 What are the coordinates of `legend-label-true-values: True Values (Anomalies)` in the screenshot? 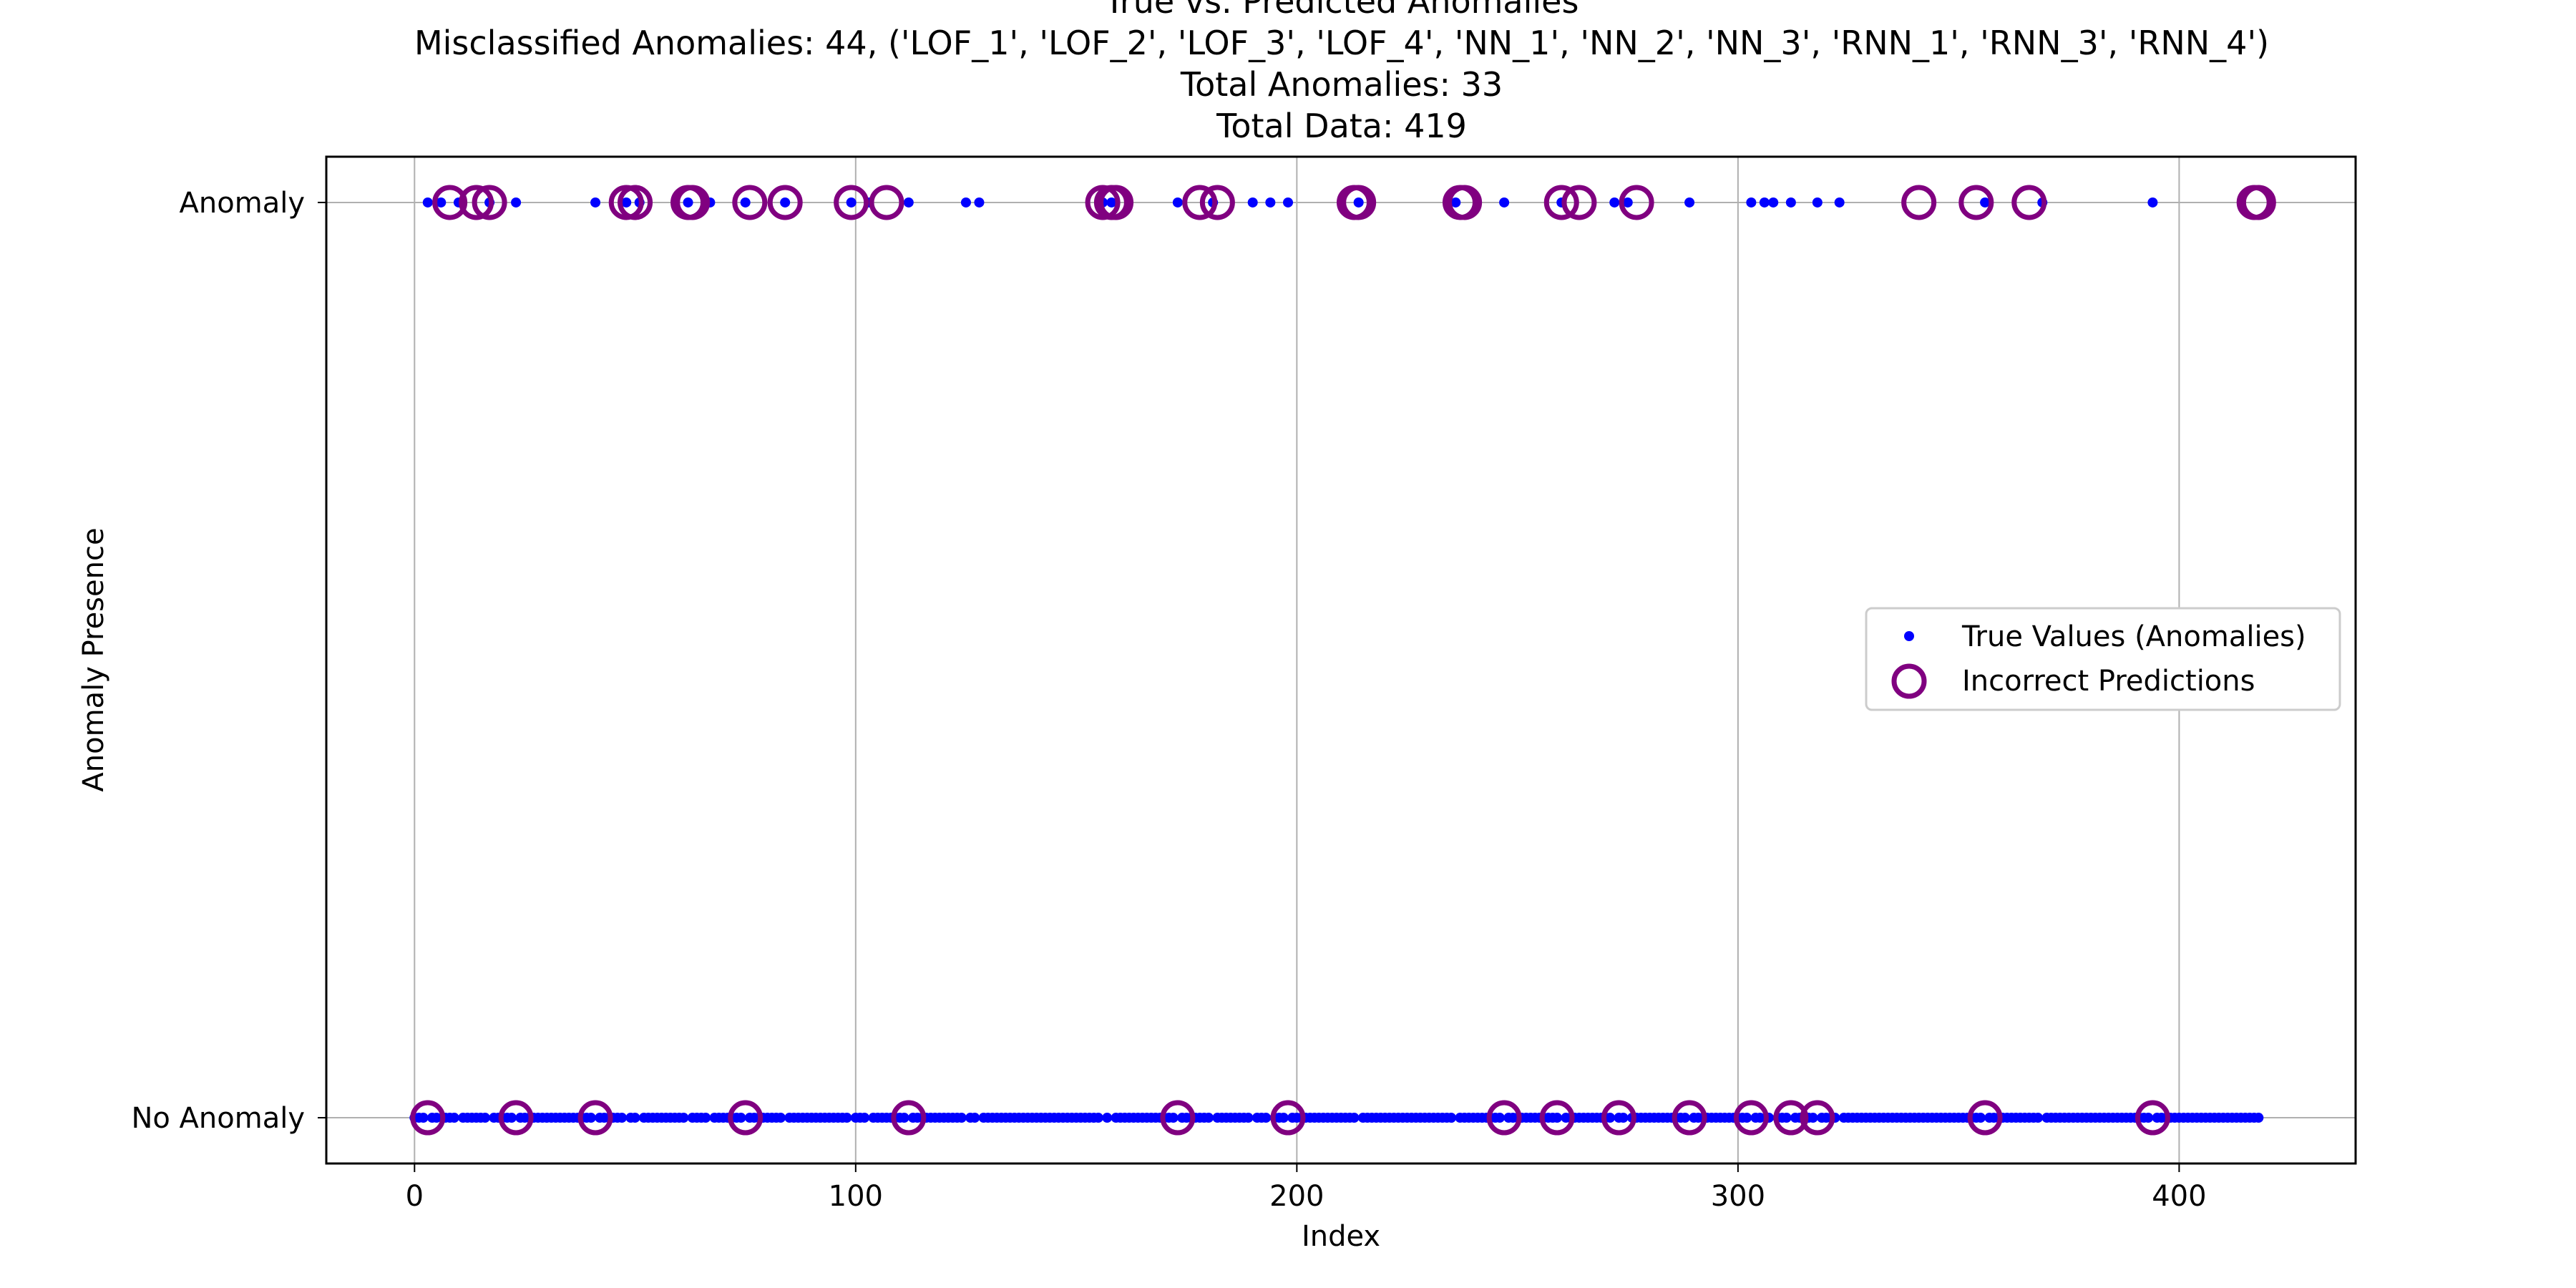 It's located at (2133, 636).